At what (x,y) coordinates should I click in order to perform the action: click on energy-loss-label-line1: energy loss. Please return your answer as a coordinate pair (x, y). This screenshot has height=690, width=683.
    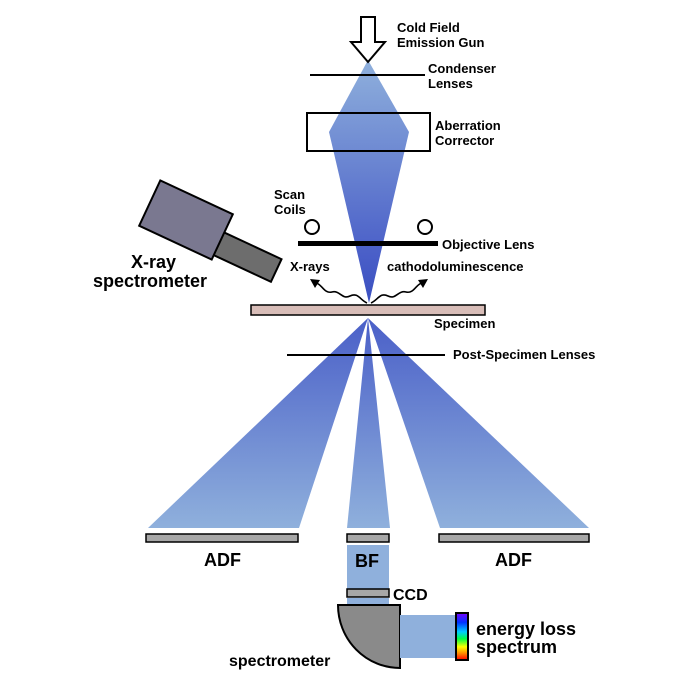
    Looking at the image, I should click on (526, 629).